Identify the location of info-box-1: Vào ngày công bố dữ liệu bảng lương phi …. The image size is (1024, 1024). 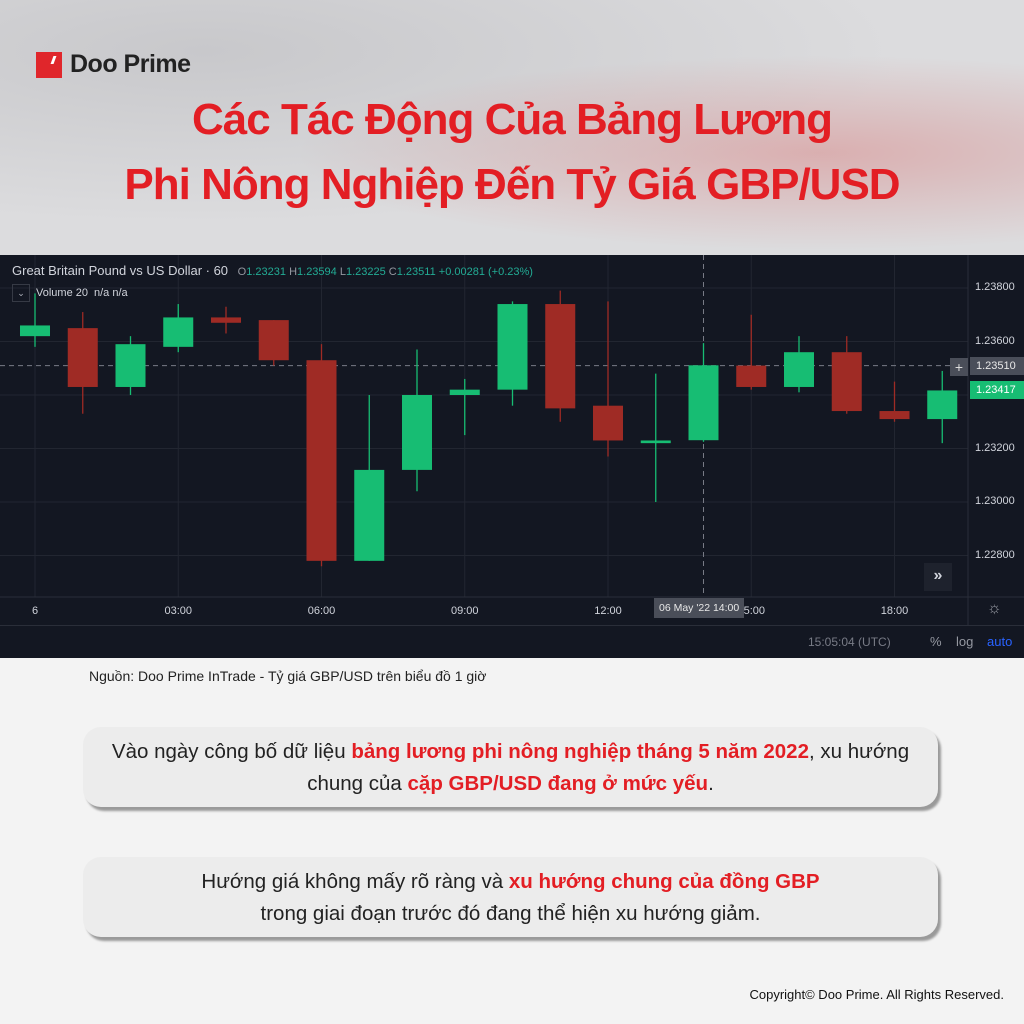
(510, 767).